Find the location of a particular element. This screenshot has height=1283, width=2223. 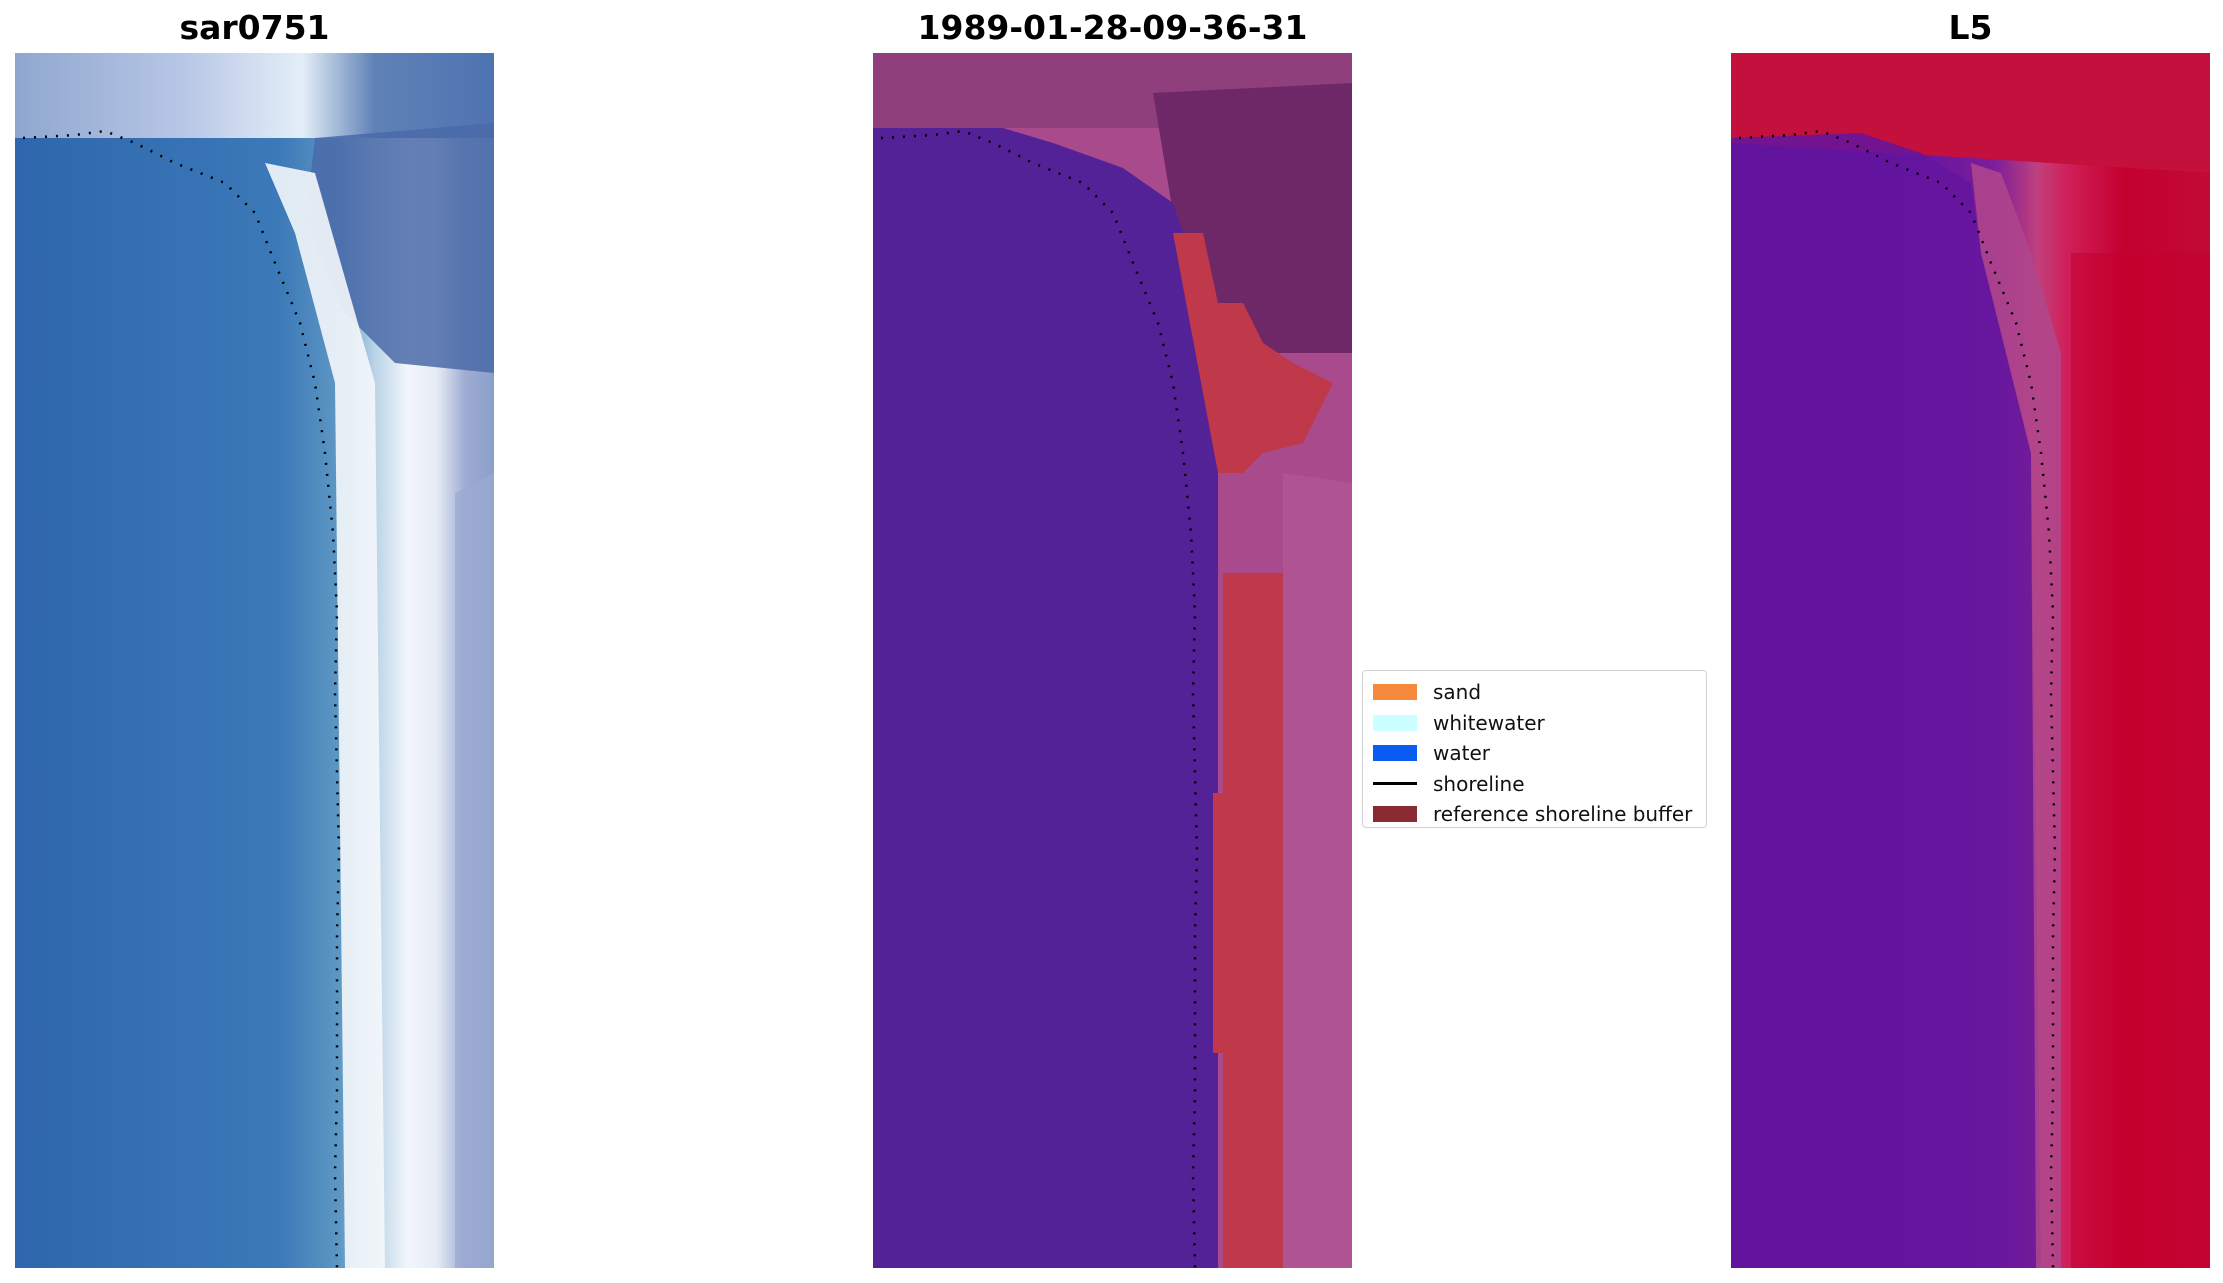

legend-label: whitewater is located at coordinates (1489, 722).